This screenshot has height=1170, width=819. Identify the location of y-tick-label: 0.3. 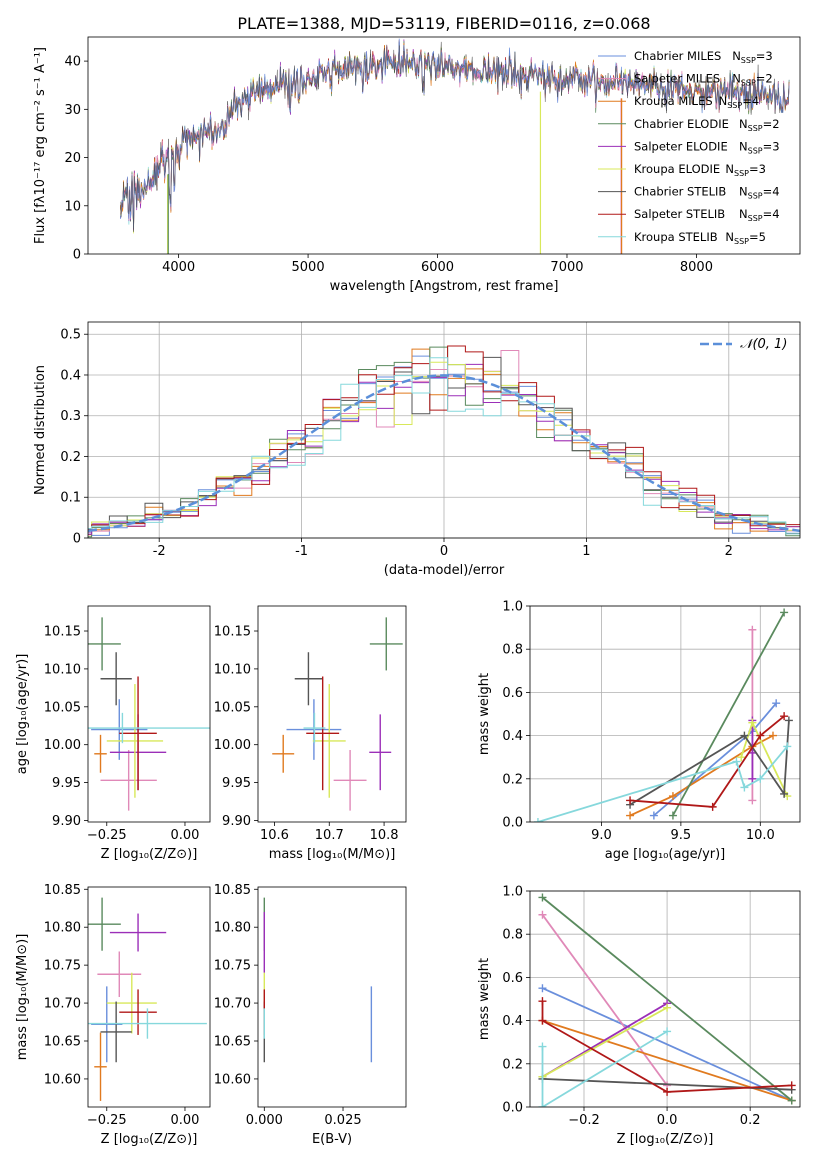
(70, 416).